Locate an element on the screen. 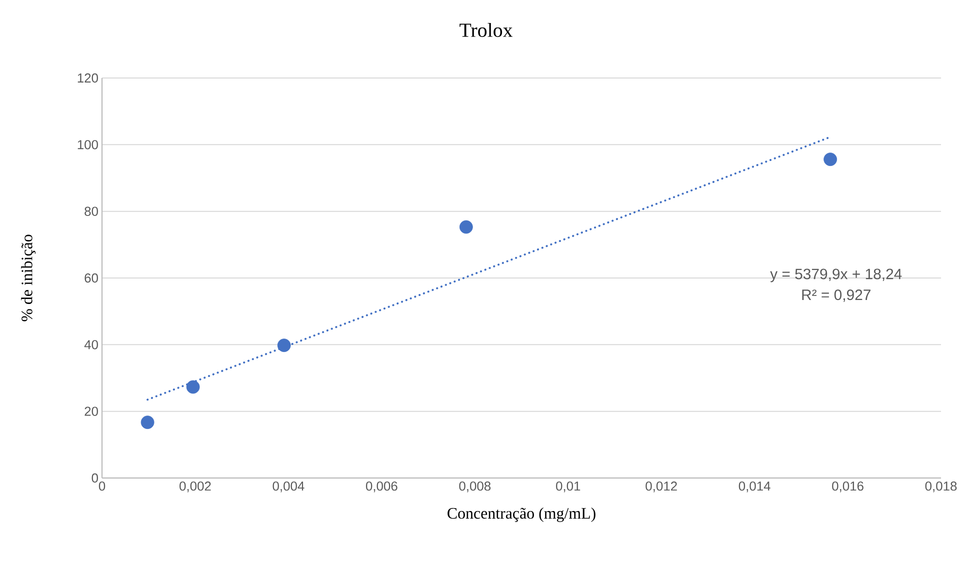 This screenshot has height=562, width=971. x-tick-label: 0,002 is located at coordinates (195, 487).